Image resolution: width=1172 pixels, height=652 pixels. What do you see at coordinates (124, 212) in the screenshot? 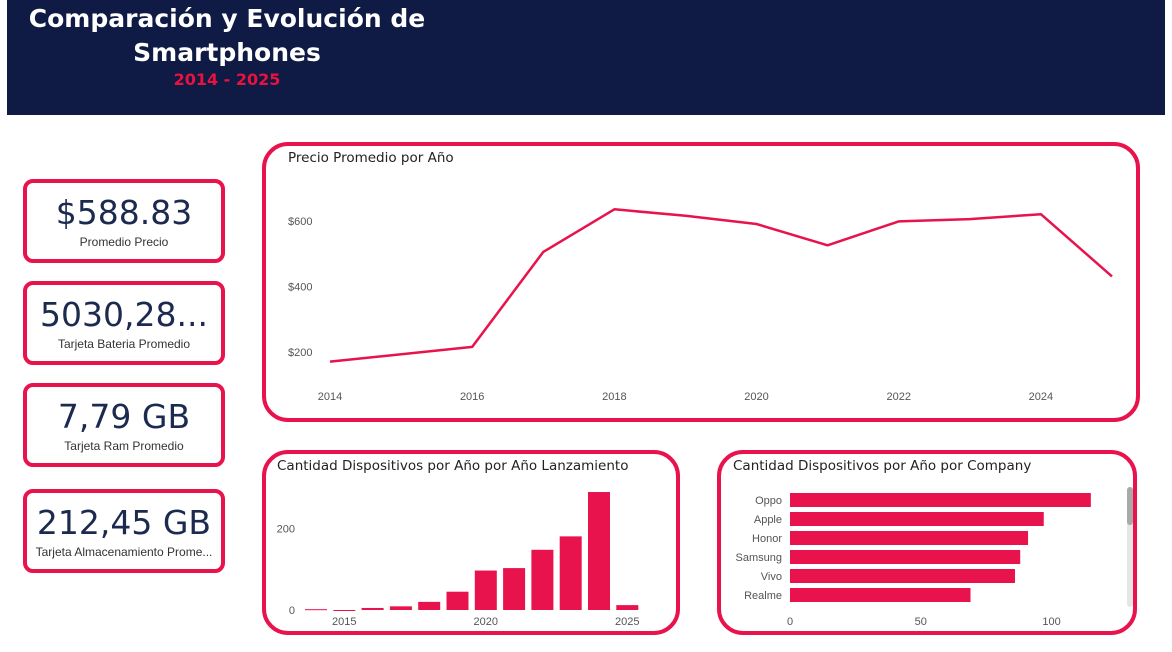
I see `kpi-value: $588.83` at bounding box center [124, 212].